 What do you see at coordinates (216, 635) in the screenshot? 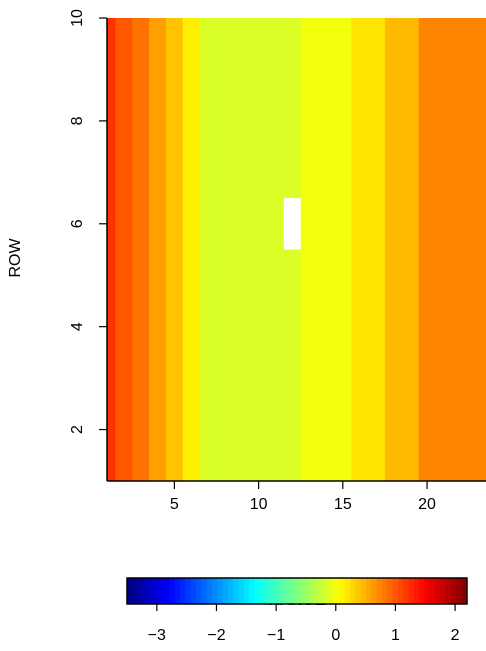
I see `colorbar-tick-label: −2` at bounding box center [216, 635].